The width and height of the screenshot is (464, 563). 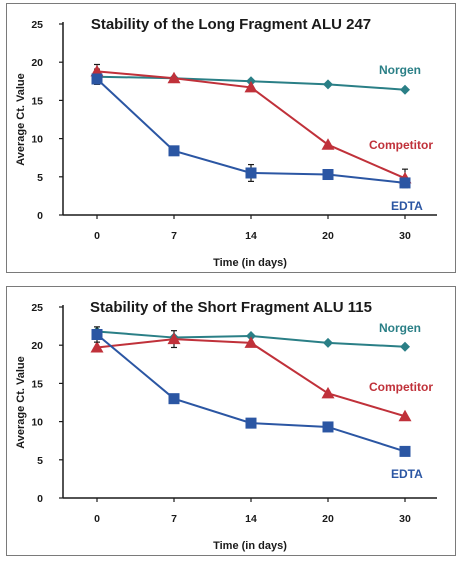 I want to click on series-line-edta, so click(x=251, y=393).